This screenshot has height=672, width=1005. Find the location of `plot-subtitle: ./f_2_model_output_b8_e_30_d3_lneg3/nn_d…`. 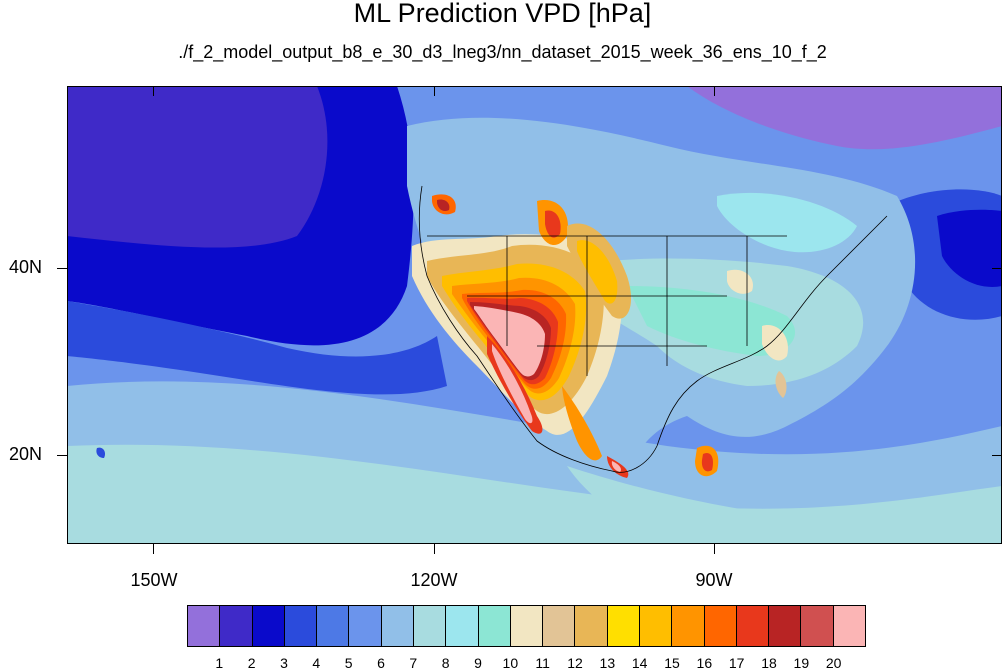

plot-subtitle: ./f_2_model_output_b8_e_30_d3_lneg3/nn_d… is located at coordinates (502, 52).